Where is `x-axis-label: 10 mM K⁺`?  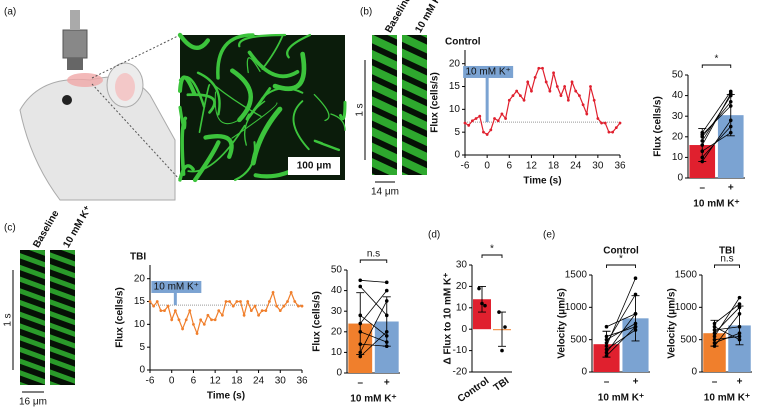 x-axis-label: 10 mM K⁺ is located at coordinates (716, 204).